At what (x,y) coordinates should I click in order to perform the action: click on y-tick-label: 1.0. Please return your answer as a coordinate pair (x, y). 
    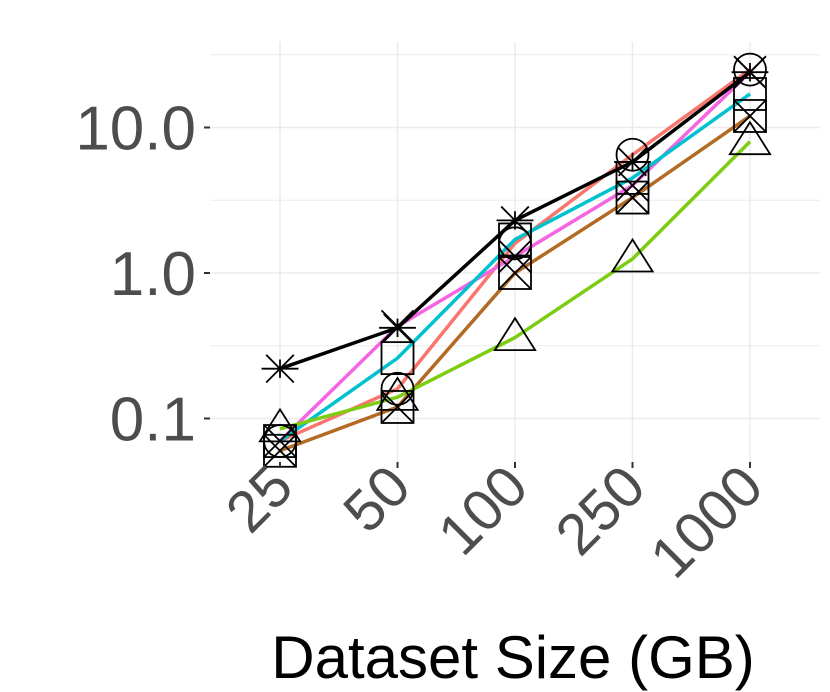
    Looking at the image, I should click on (153, 274).